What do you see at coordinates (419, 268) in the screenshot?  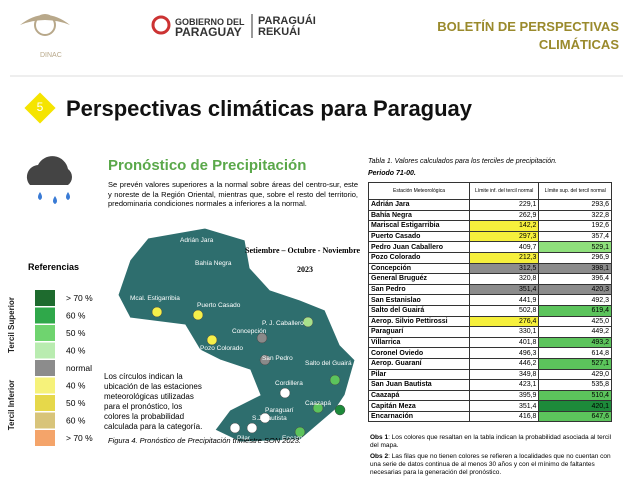 I see `table-cell: Concepción` at bounding box center [419, 268].